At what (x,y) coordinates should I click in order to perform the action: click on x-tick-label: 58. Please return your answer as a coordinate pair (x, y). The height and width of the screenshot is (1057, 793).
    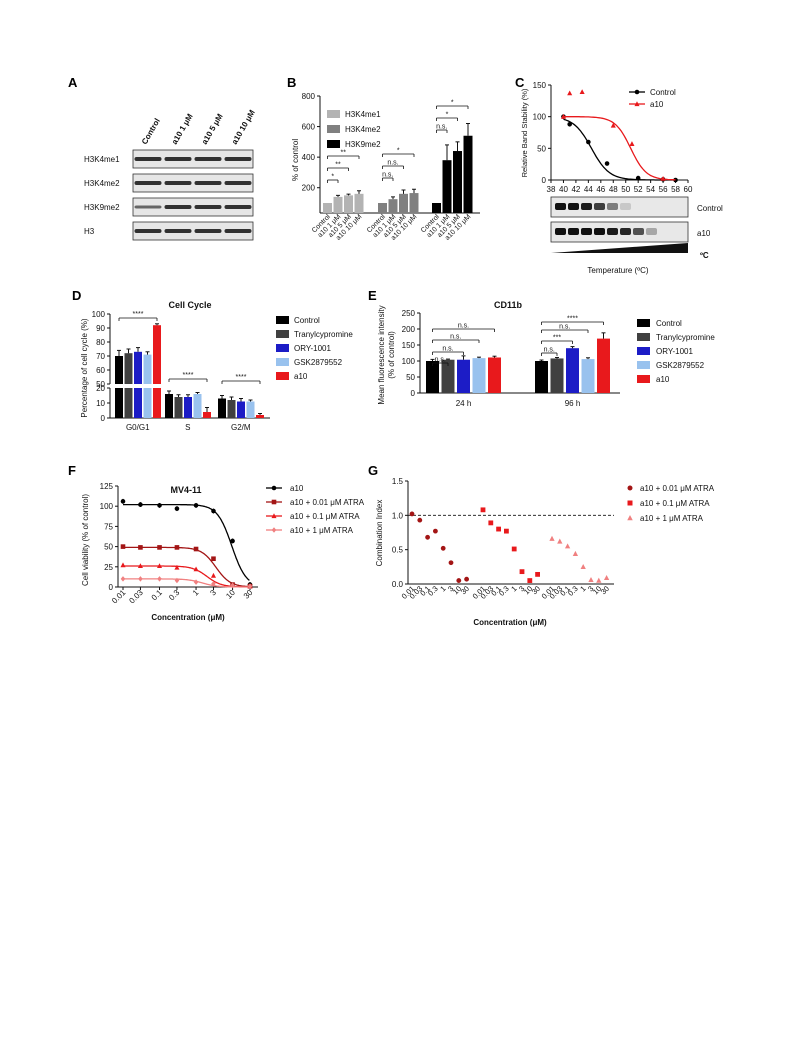
    Looking at the image, I should click on (675, 189).